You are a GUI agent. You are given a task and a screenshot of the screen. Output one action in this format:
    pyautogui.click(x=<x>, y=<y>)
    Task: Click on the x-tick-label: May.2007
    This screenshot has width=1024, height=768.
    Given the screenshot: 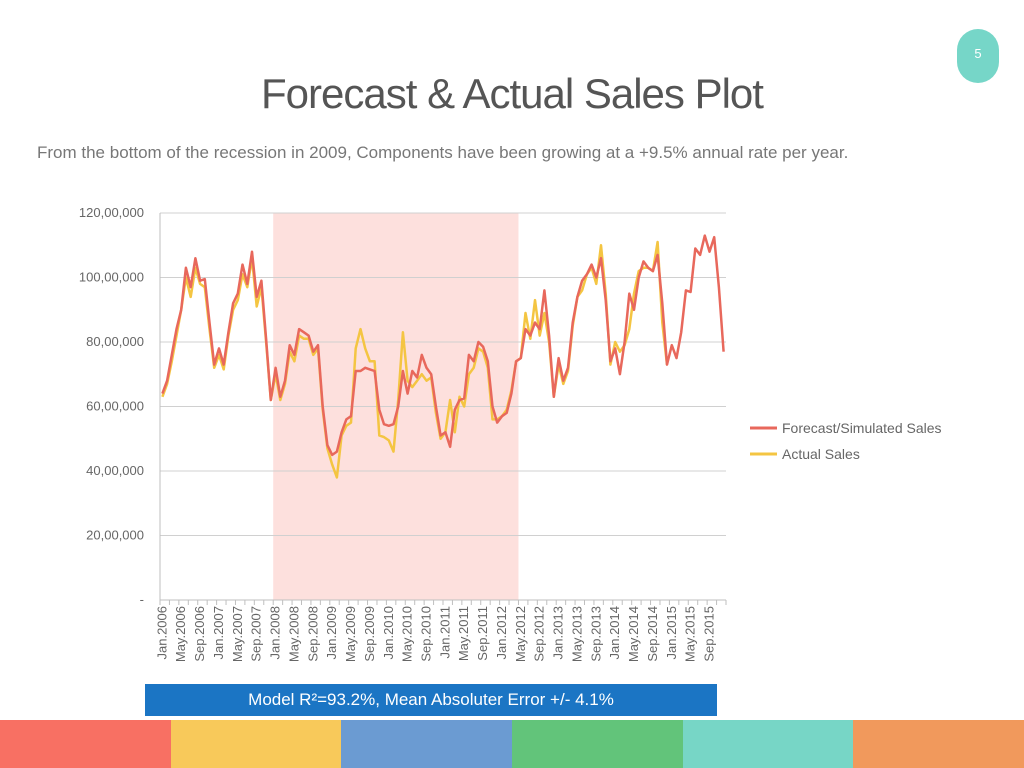 What is the action you would take?
    pyautogui.click(x=237, y=634)
    